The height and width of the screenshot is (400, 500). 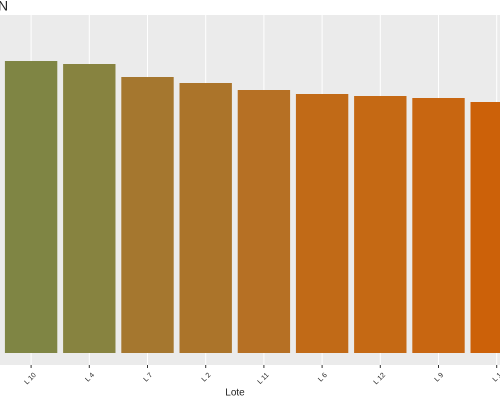 I want to click on x-tick-label: L 1, so click(x=496, y=378).